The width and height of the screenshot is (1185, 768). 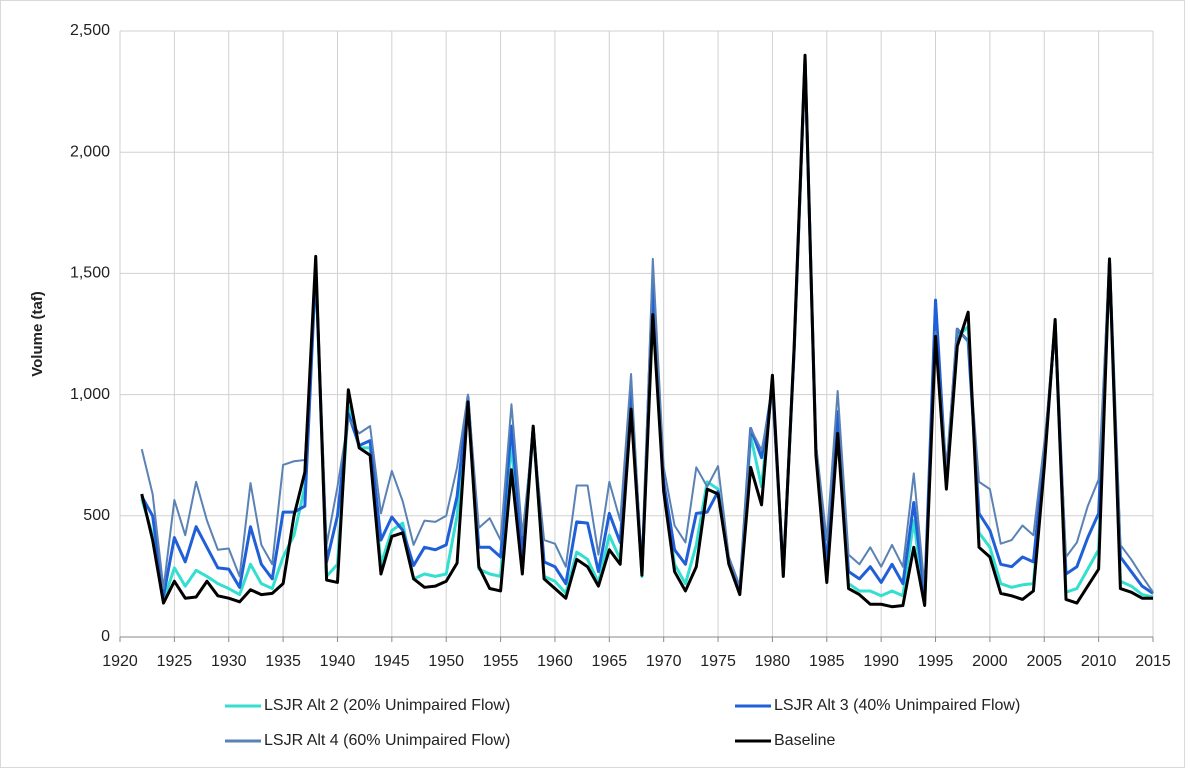 I want to click on y-tick-label: 0, so click(x=105, y=636).